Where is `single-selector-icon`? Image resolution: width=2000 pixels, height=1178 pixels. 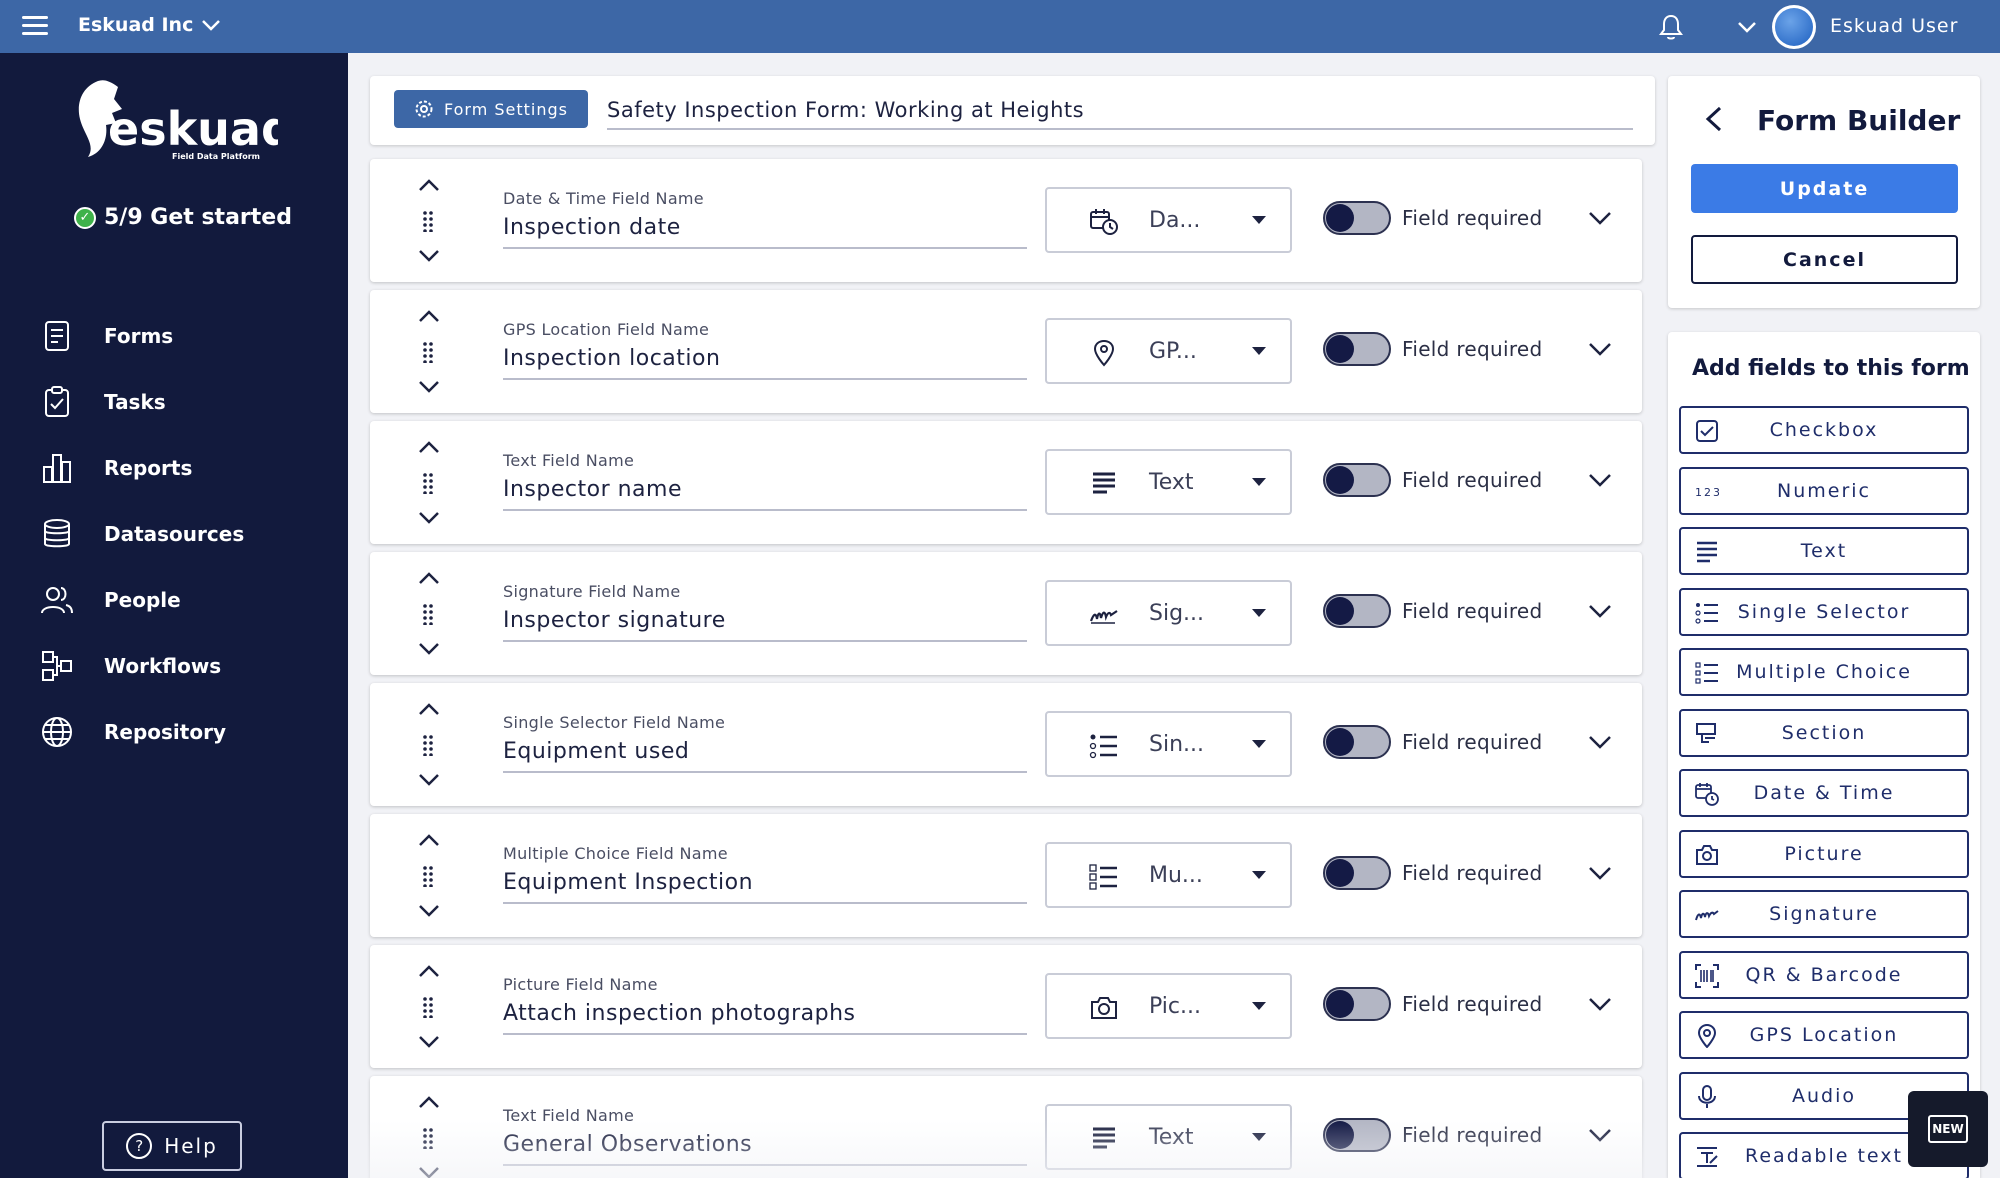
single-selector-icon is located at coordinates (1103, 746).